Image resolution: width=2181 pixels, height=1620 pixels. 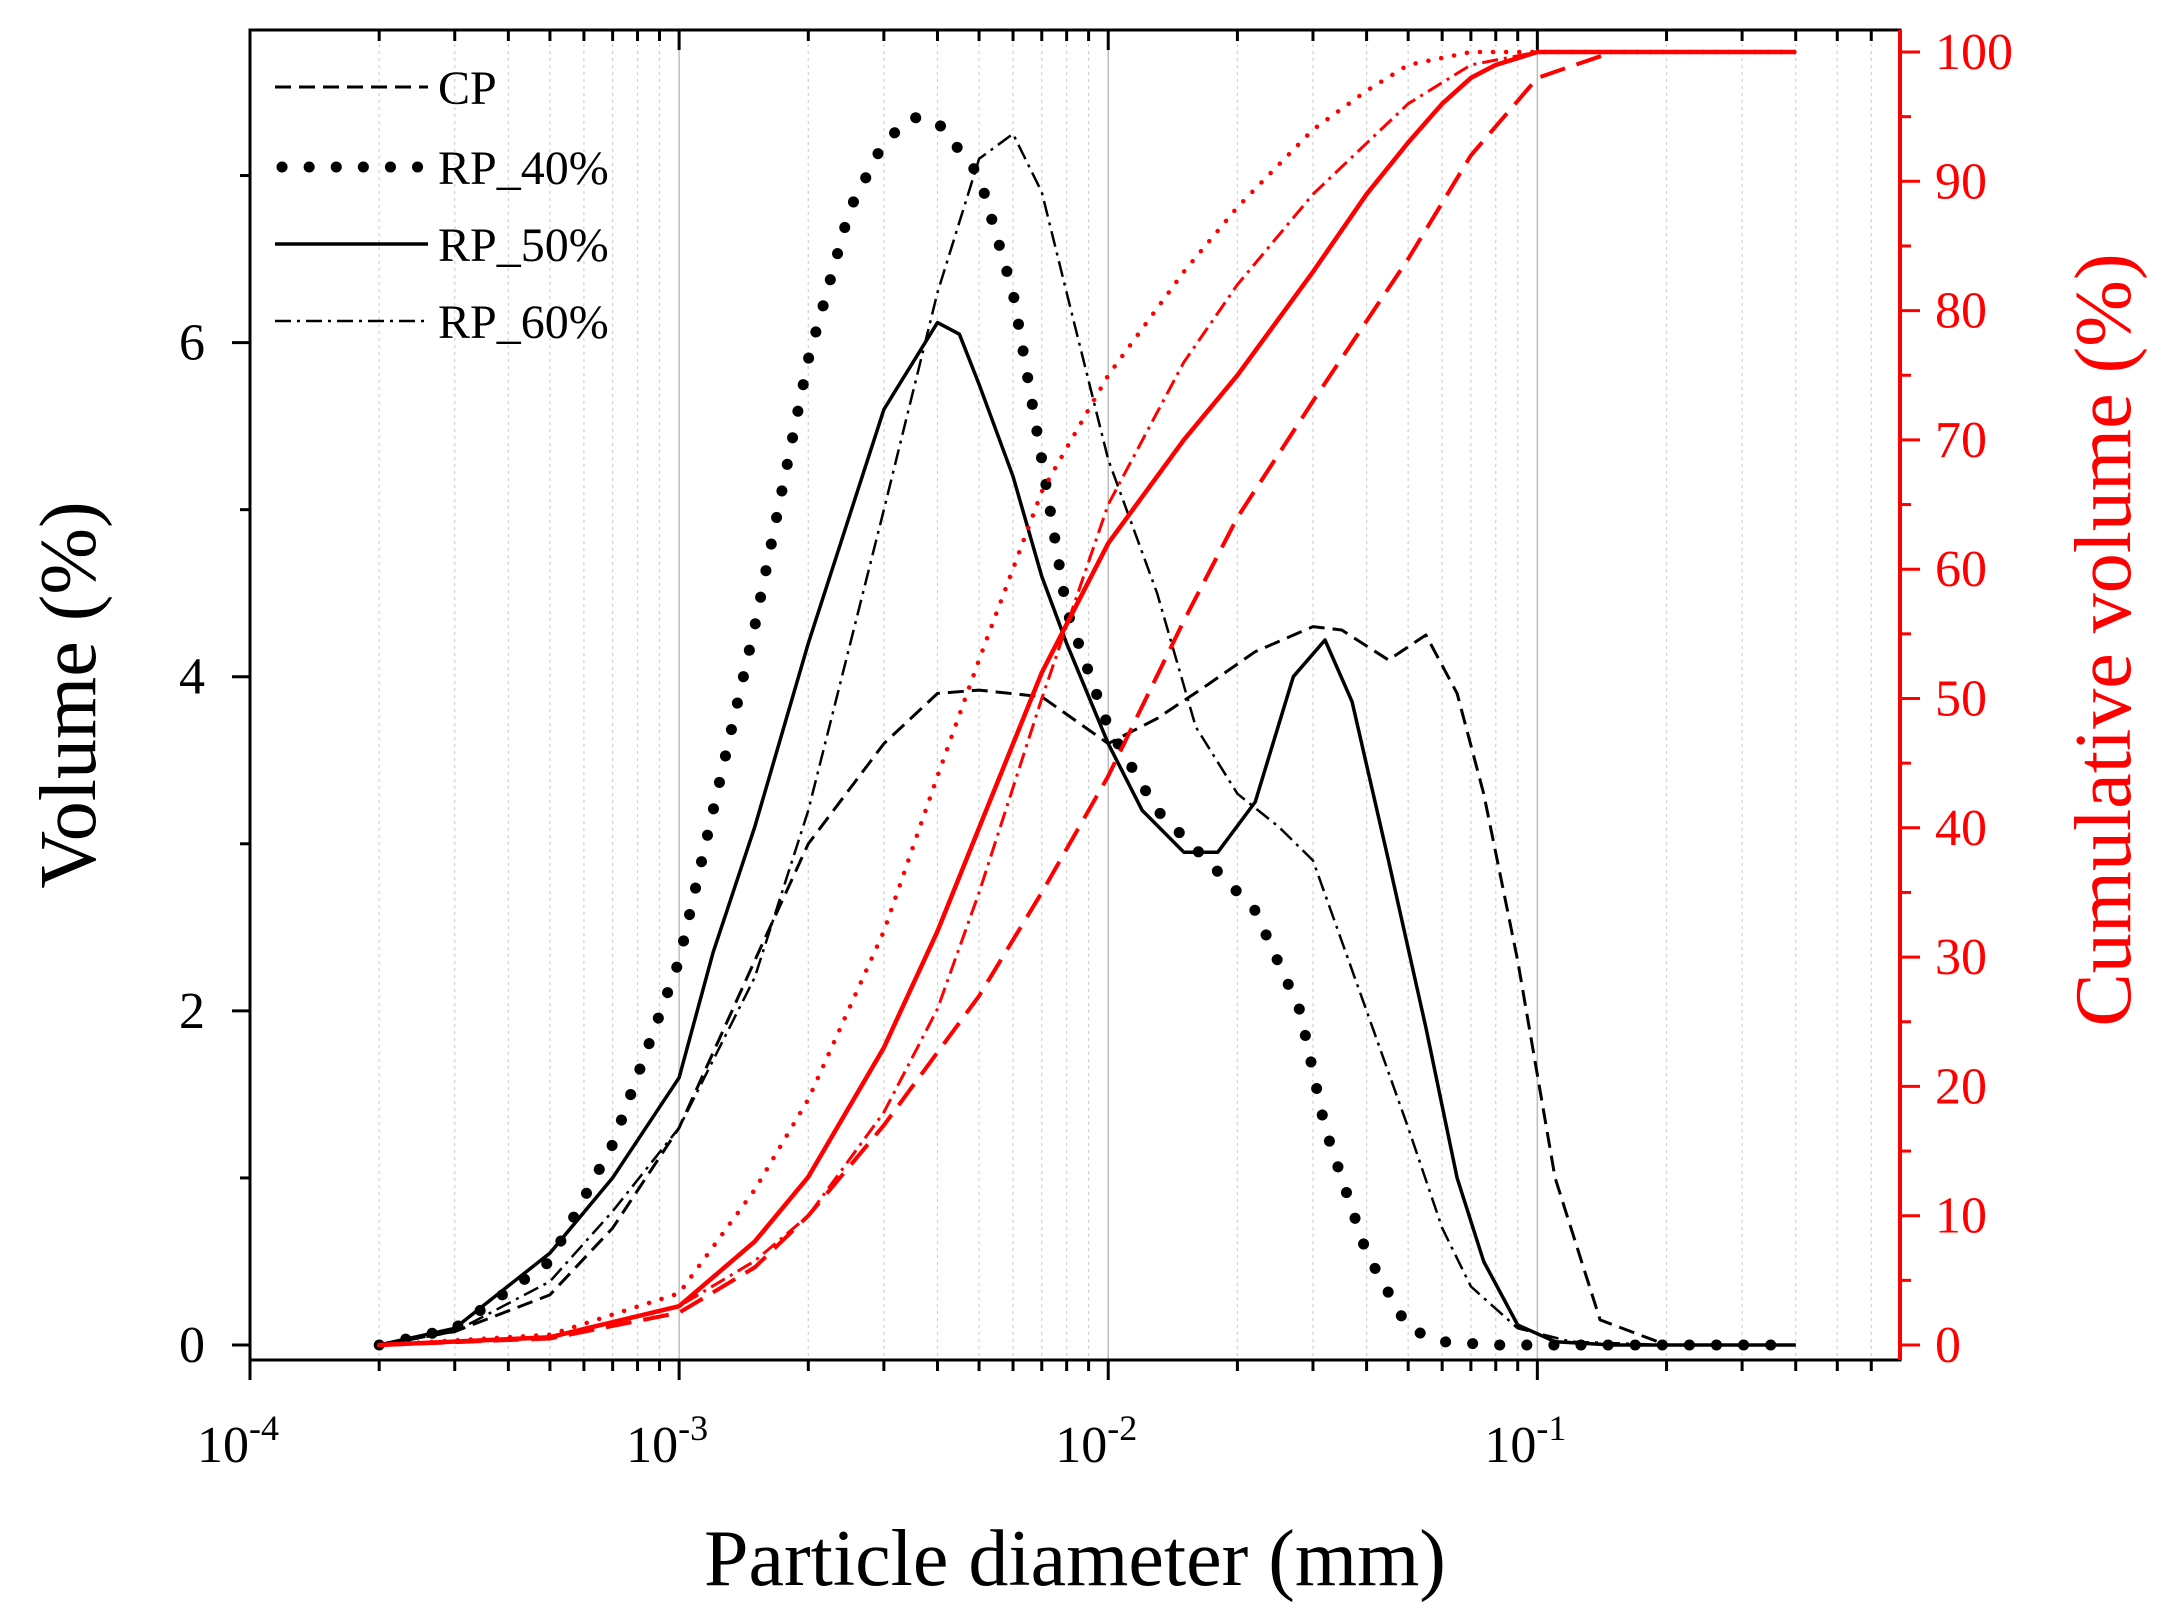 I want to click on y2-tick-label: 70, so click(x=1961, y=440).